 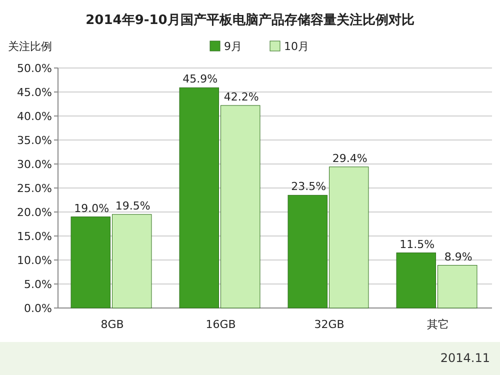 What do you see at coordinates (34, 164) in the screenshot?
I see `y-tick-label: 30.0%` at bounding box center [34, 164].